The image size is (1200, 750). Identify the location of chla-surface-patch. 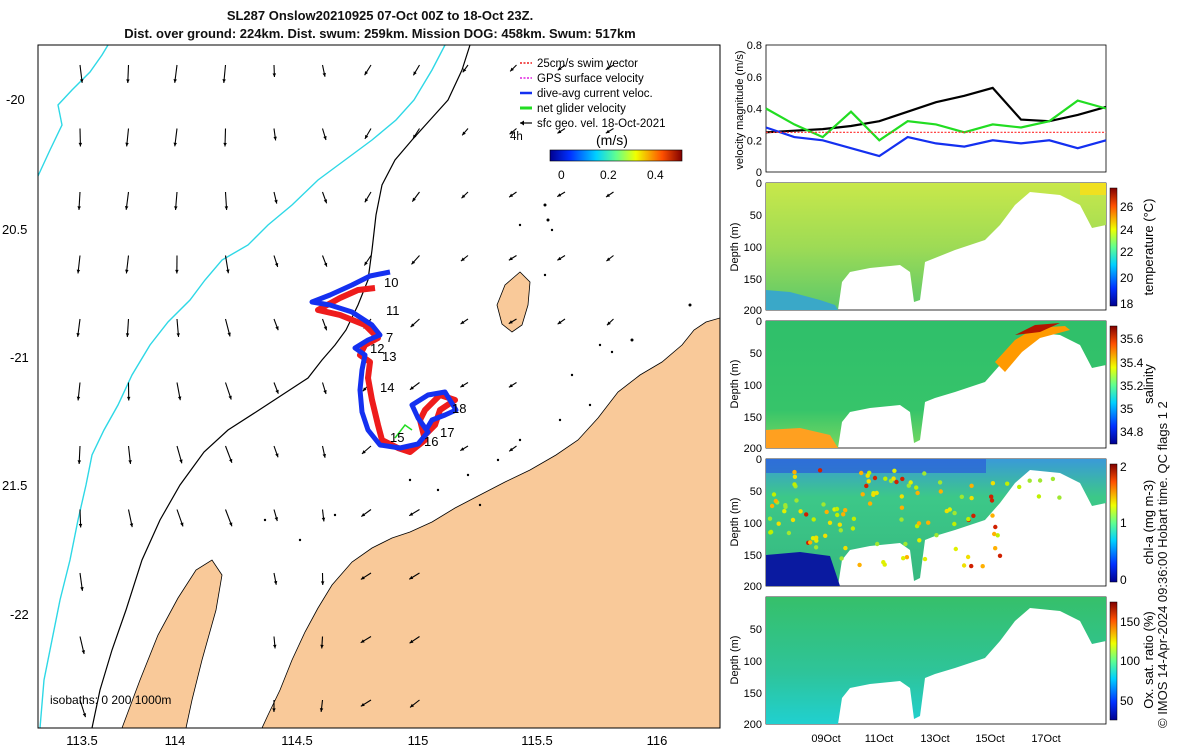
(876, 466).